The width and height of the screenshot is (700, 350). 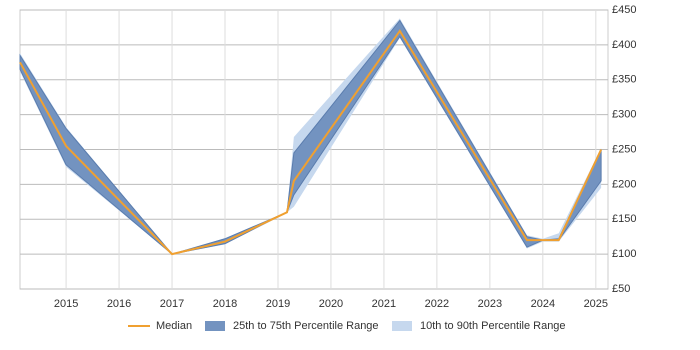 What do you see at coordinates (624, 80) in the screenshot?
I see `y-tick-label: £350` at bounding box center [624, 80].